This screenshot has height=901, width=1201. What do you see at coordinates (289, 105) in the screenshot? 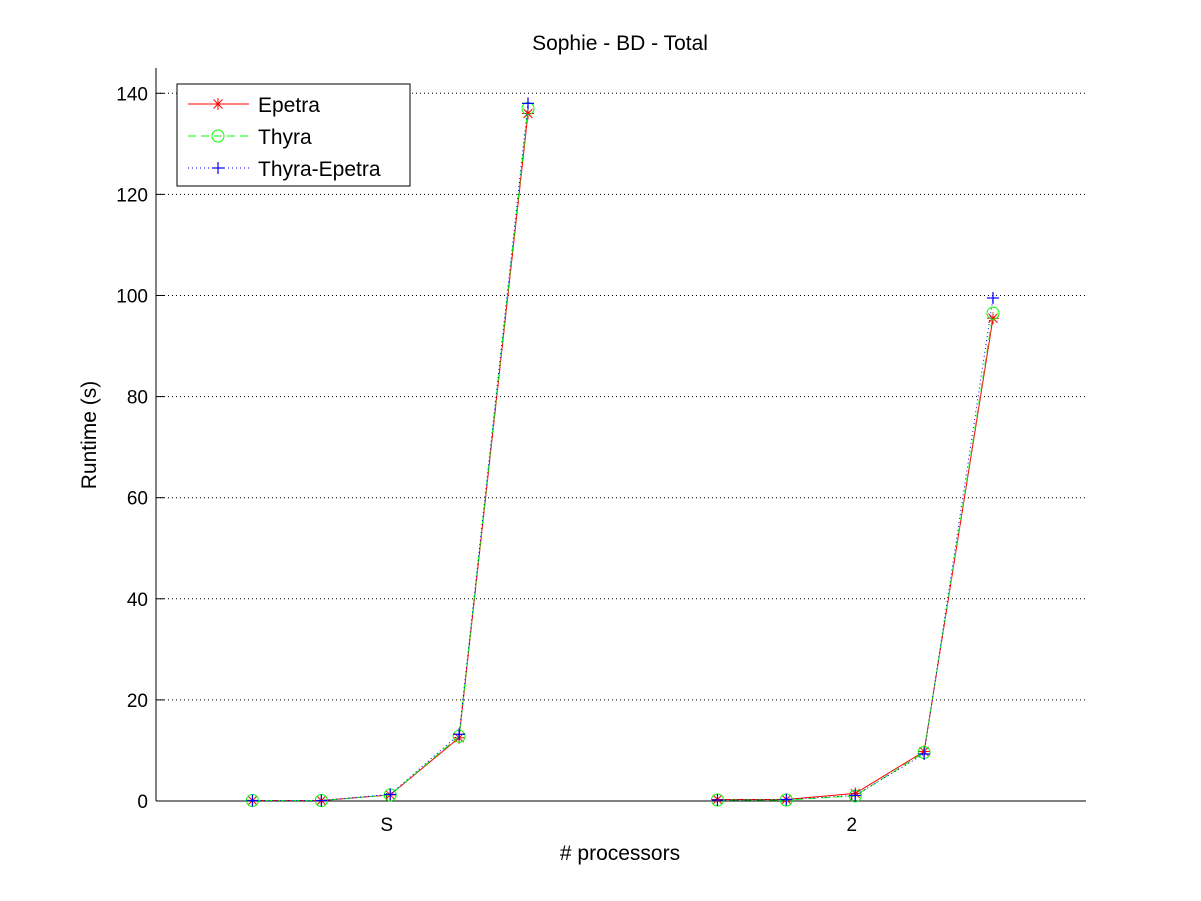
I see `legend-label: Epetra` at bounding box center [289, 105].